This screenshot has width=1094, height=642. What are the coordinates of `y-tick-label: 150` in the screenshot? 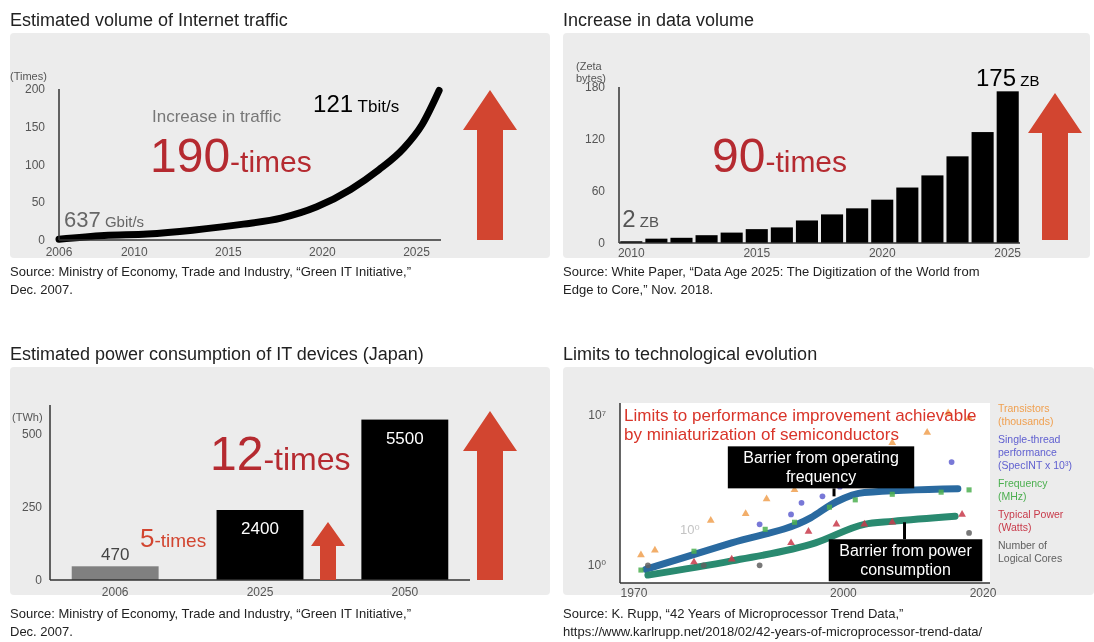 It's located at (35, 126).